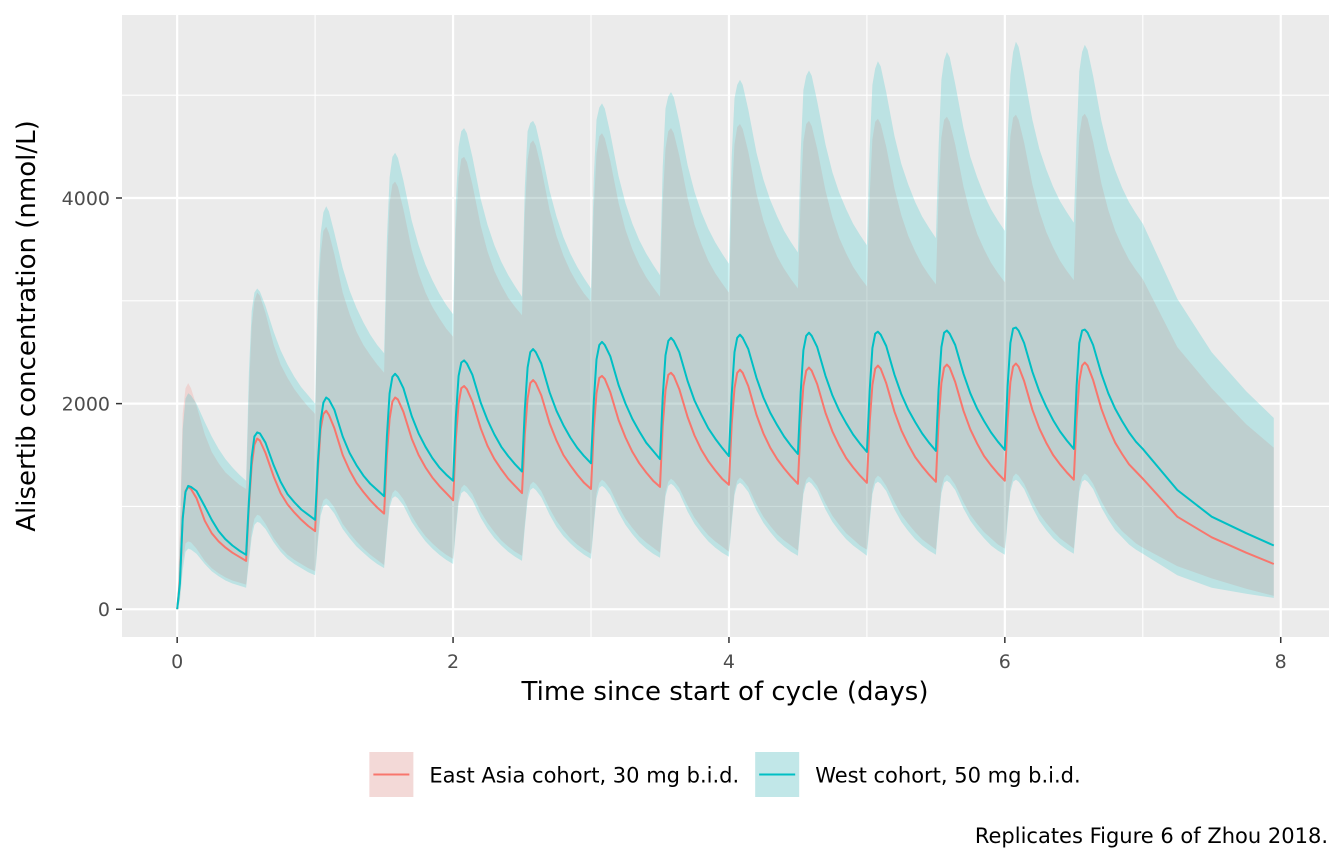  I want to click on y-tick-label: 2000, so click(86, 405).